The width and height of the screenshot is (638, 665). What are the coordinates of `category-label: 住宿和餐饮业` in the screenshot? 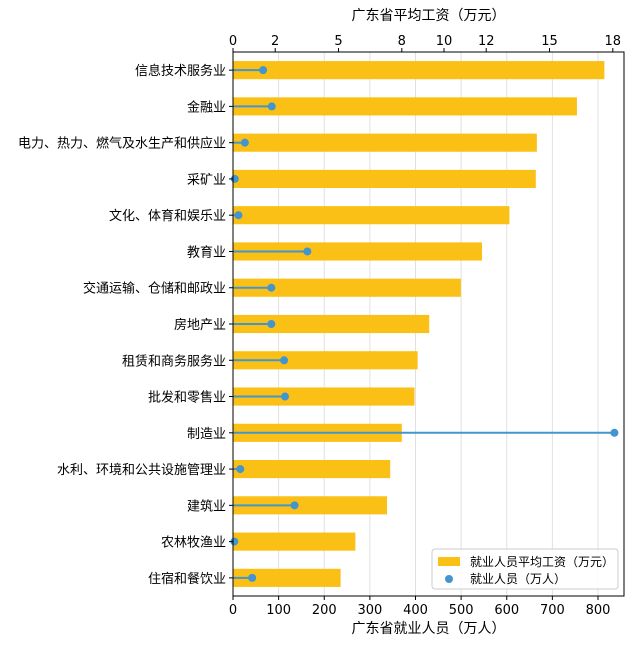 It's located at (187, 579).